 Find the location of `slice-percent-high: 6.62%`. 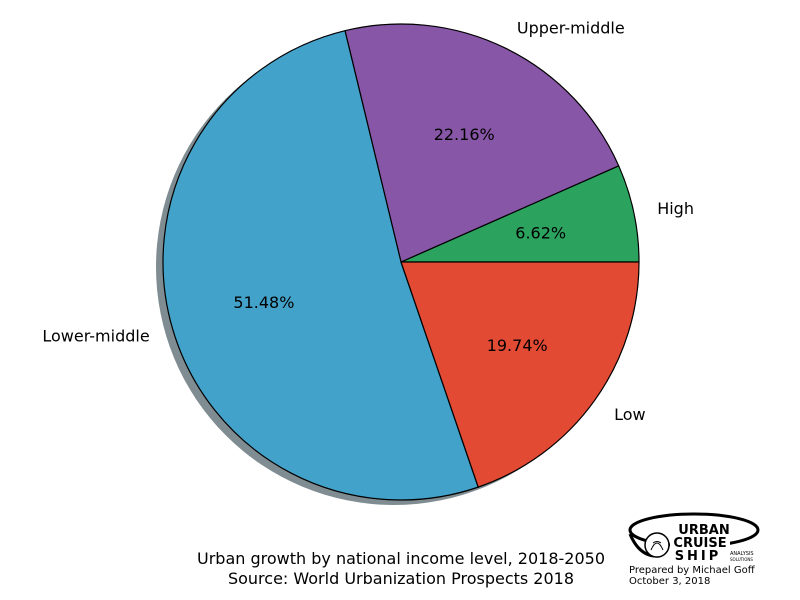

slice-percent-high: 6.62% is located at coordinates (540, 233).